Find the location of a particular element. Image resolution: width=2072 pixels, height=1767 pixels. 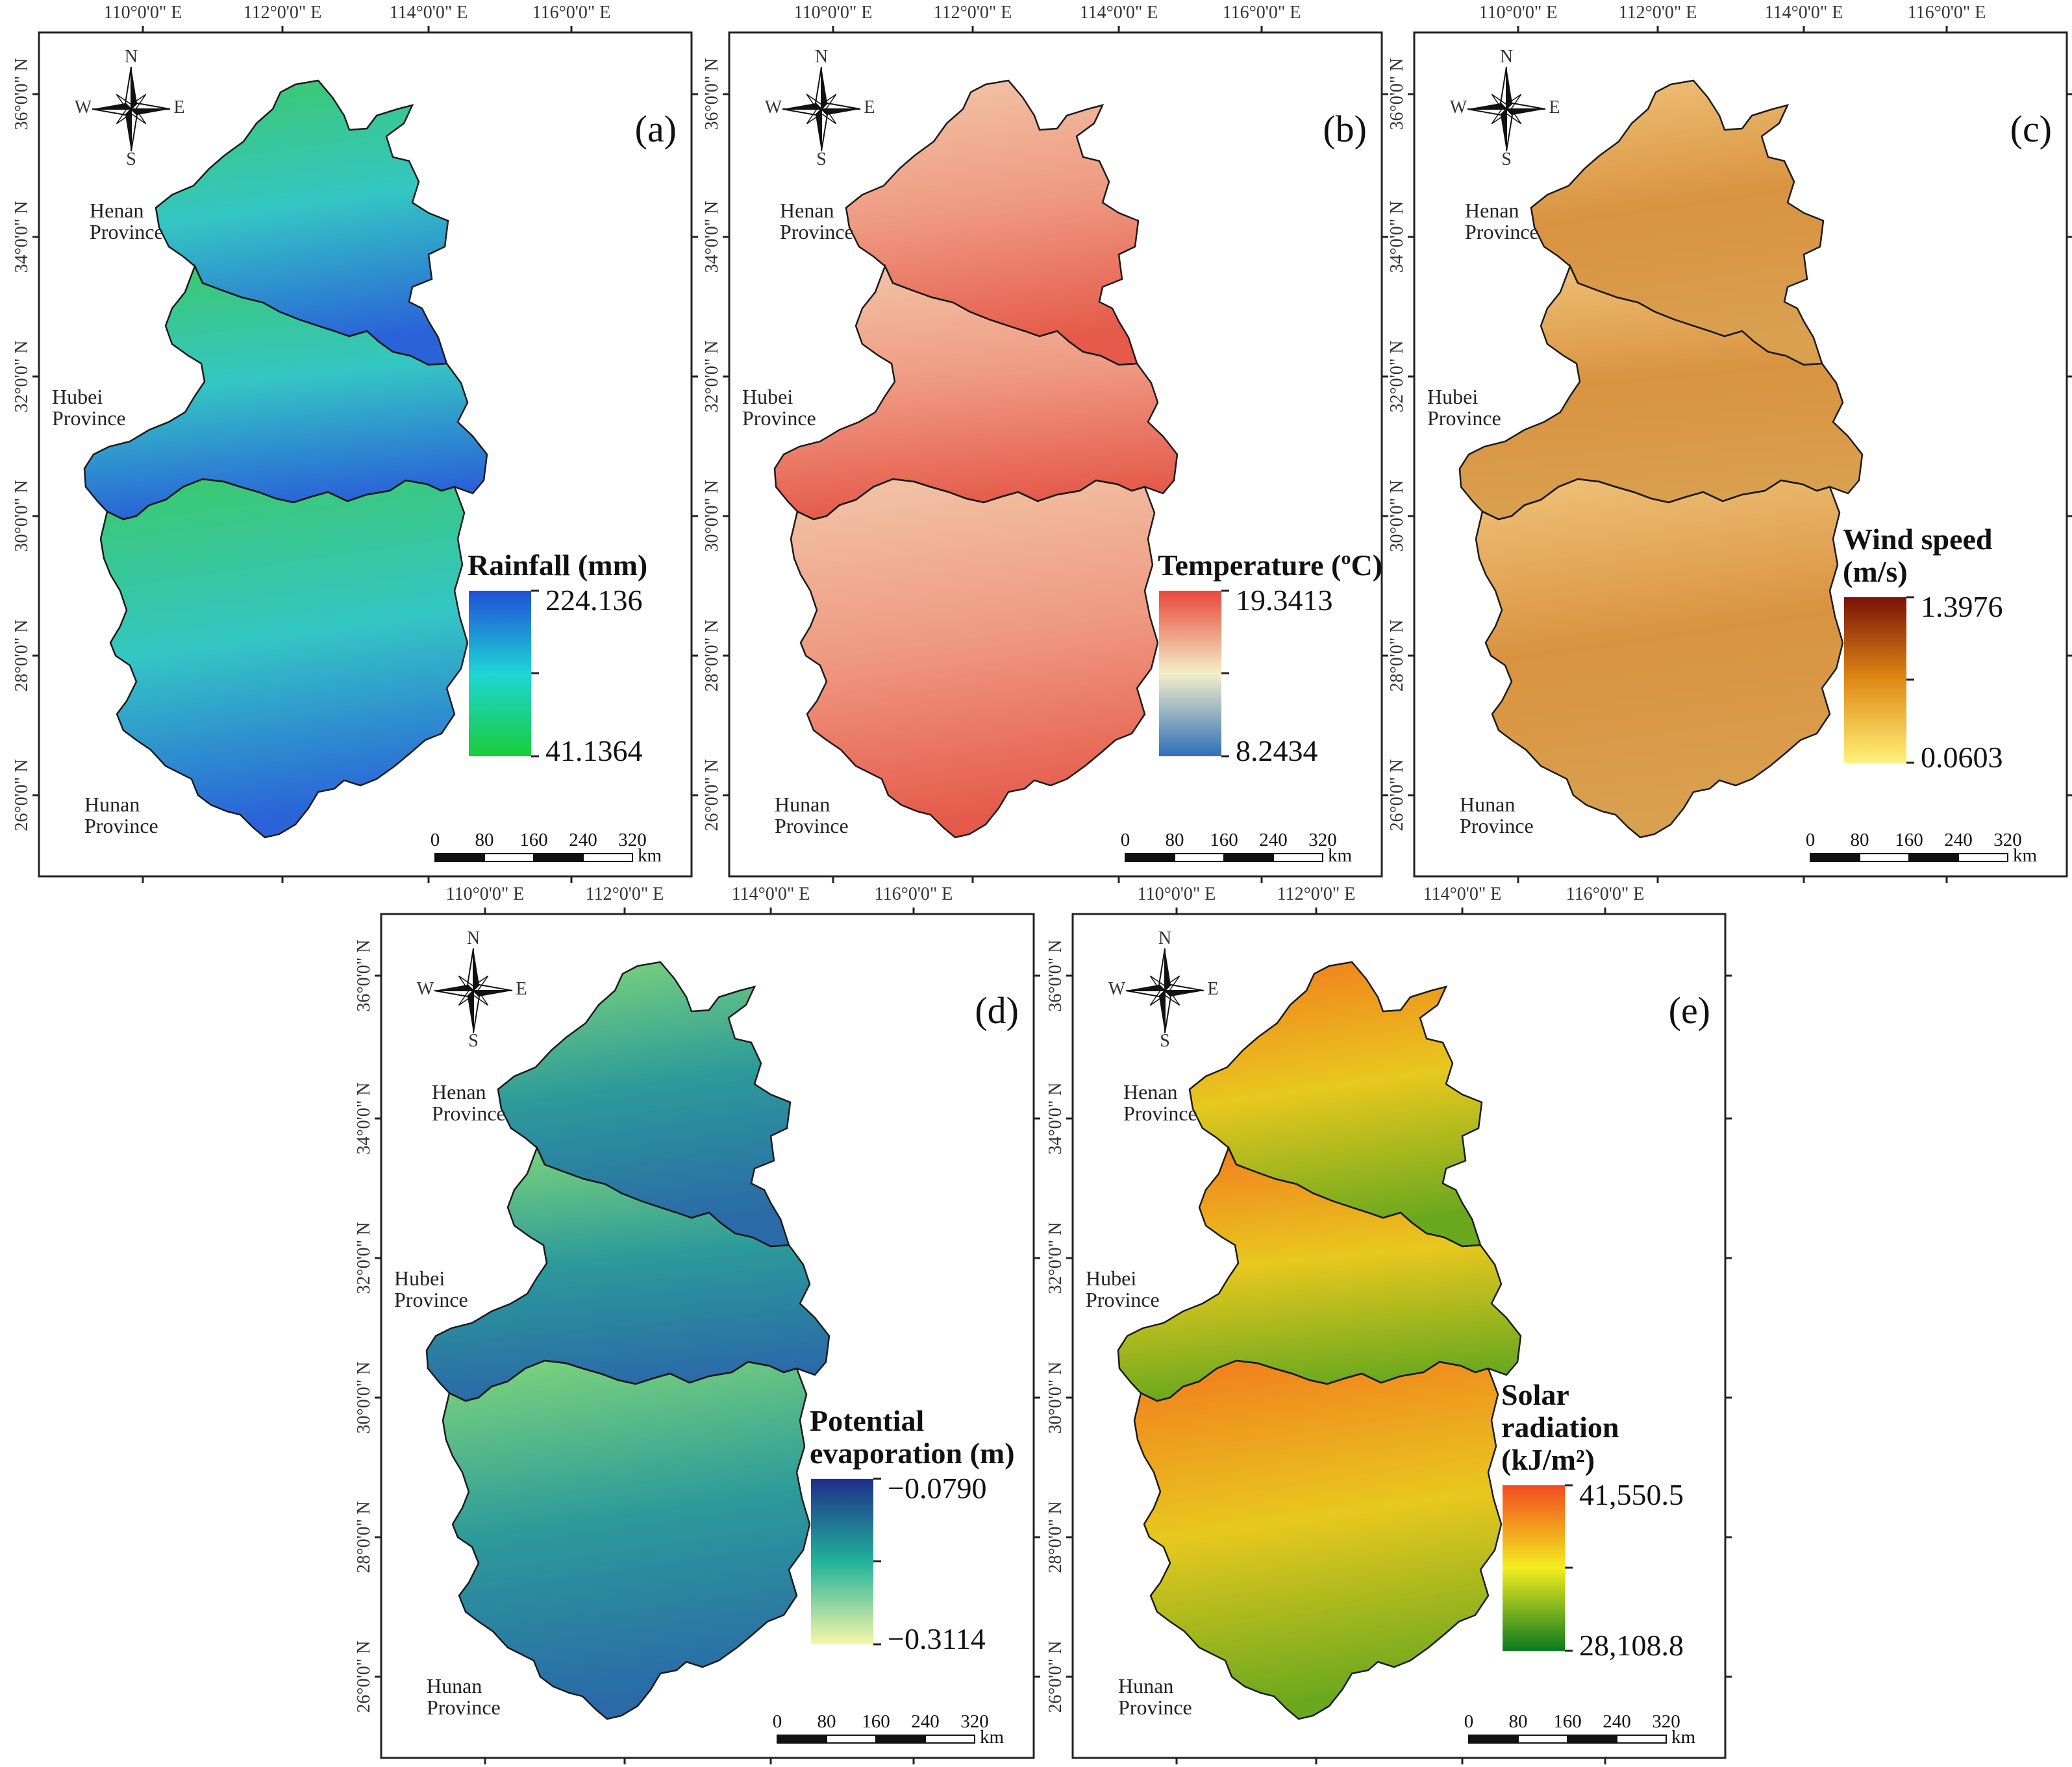

panel-label: (e) is located at coordinates (1689, 1011).